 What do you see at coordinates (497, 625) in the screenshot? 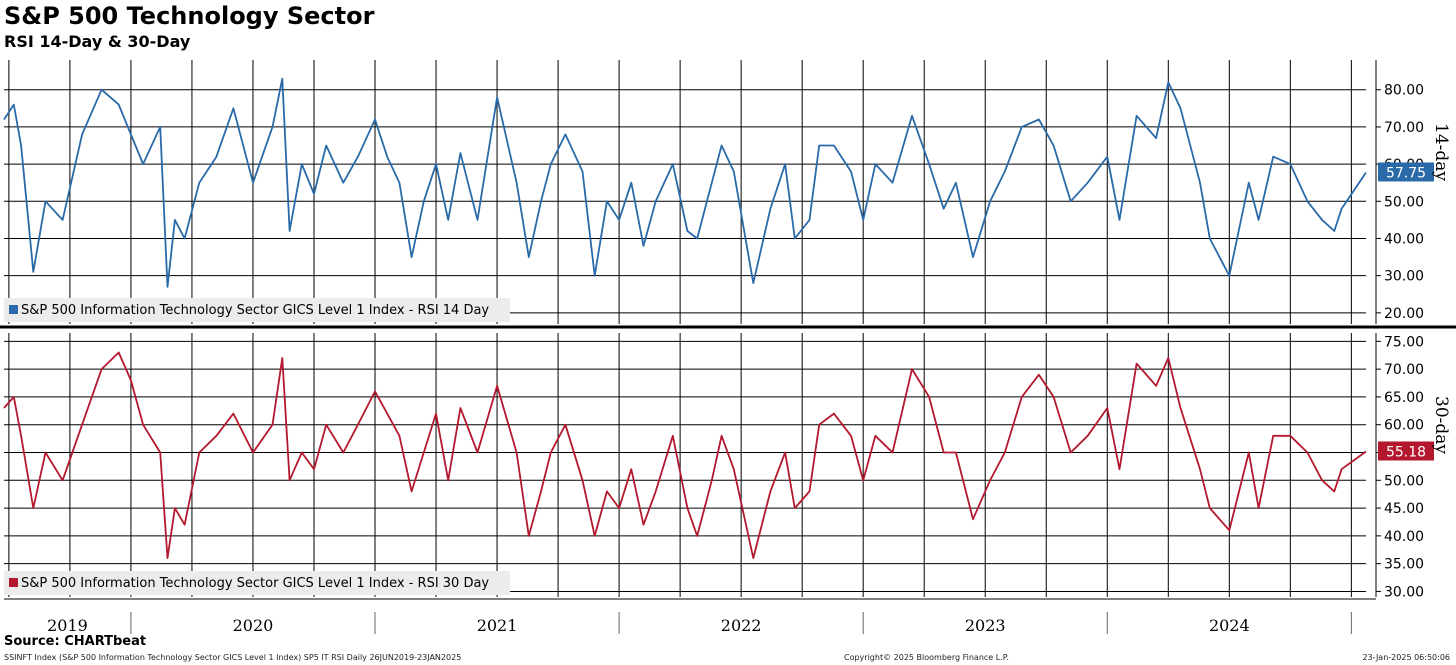
I see `x-year-label: 2021` at bounding box center [497, 625].